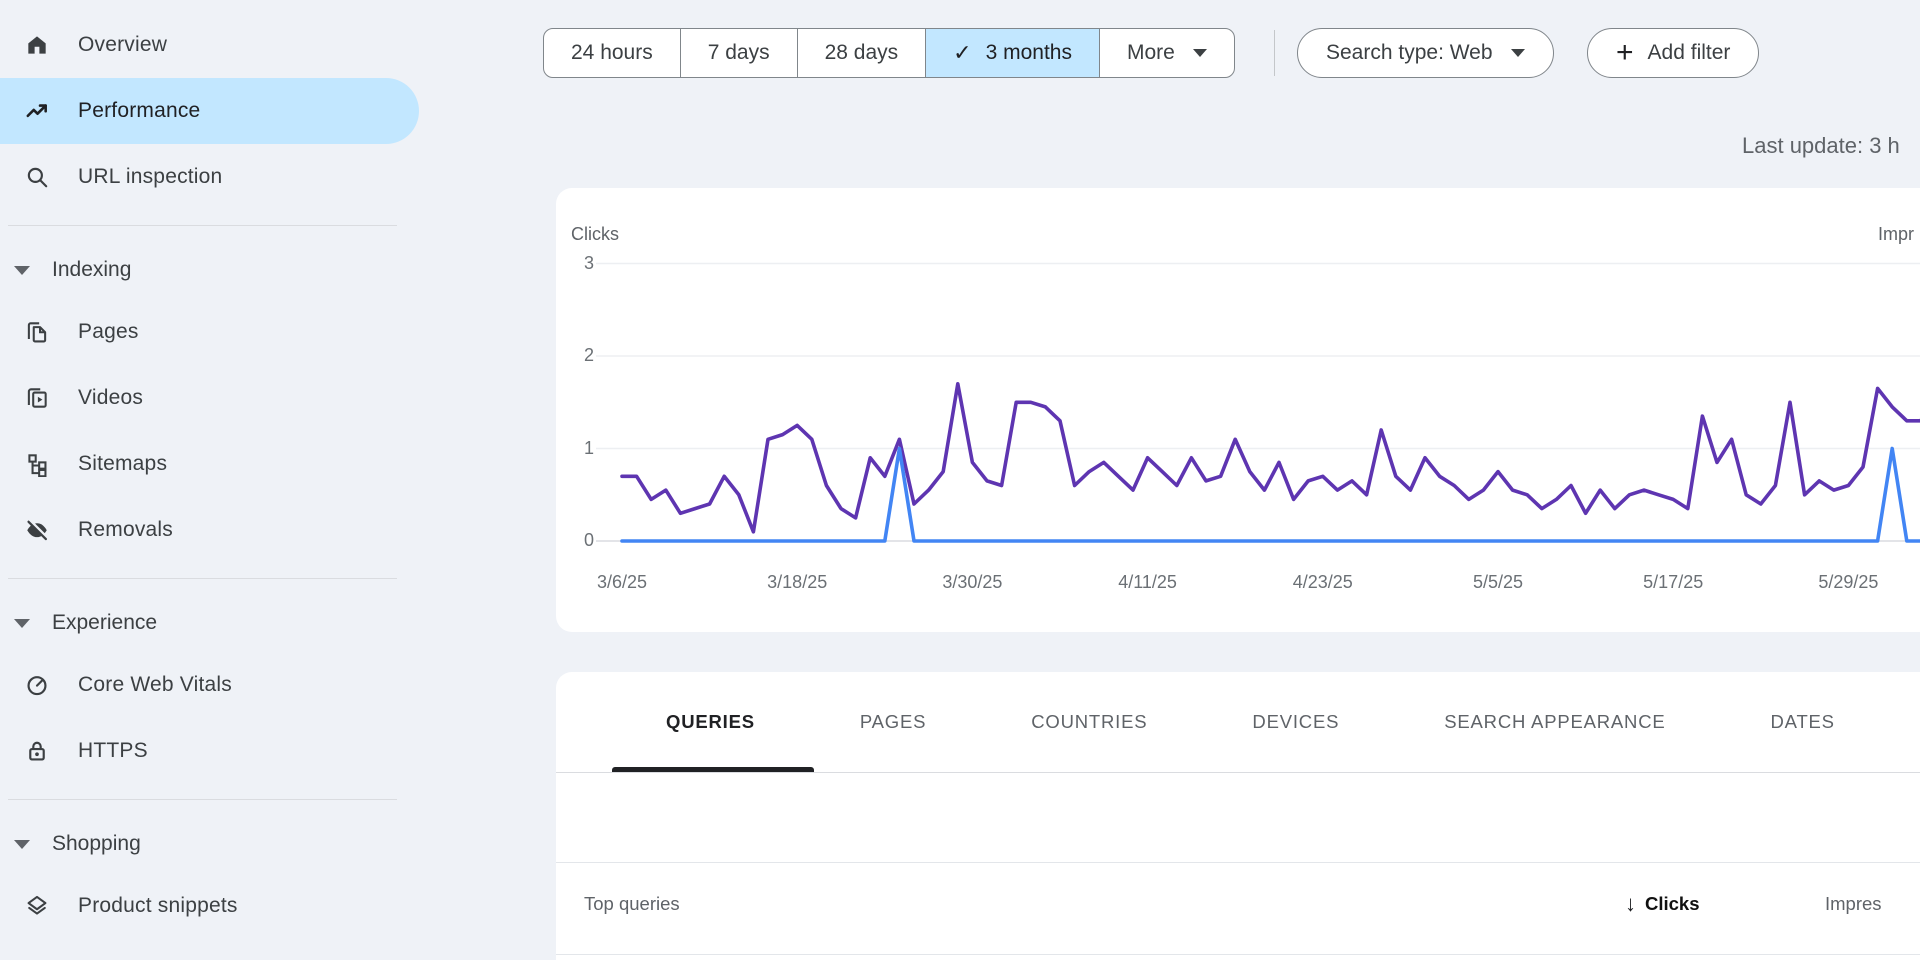  Describe the element at coordinates (1896, 234) in the screenshot. I see `impressions-axis-label: Impr` at that location.